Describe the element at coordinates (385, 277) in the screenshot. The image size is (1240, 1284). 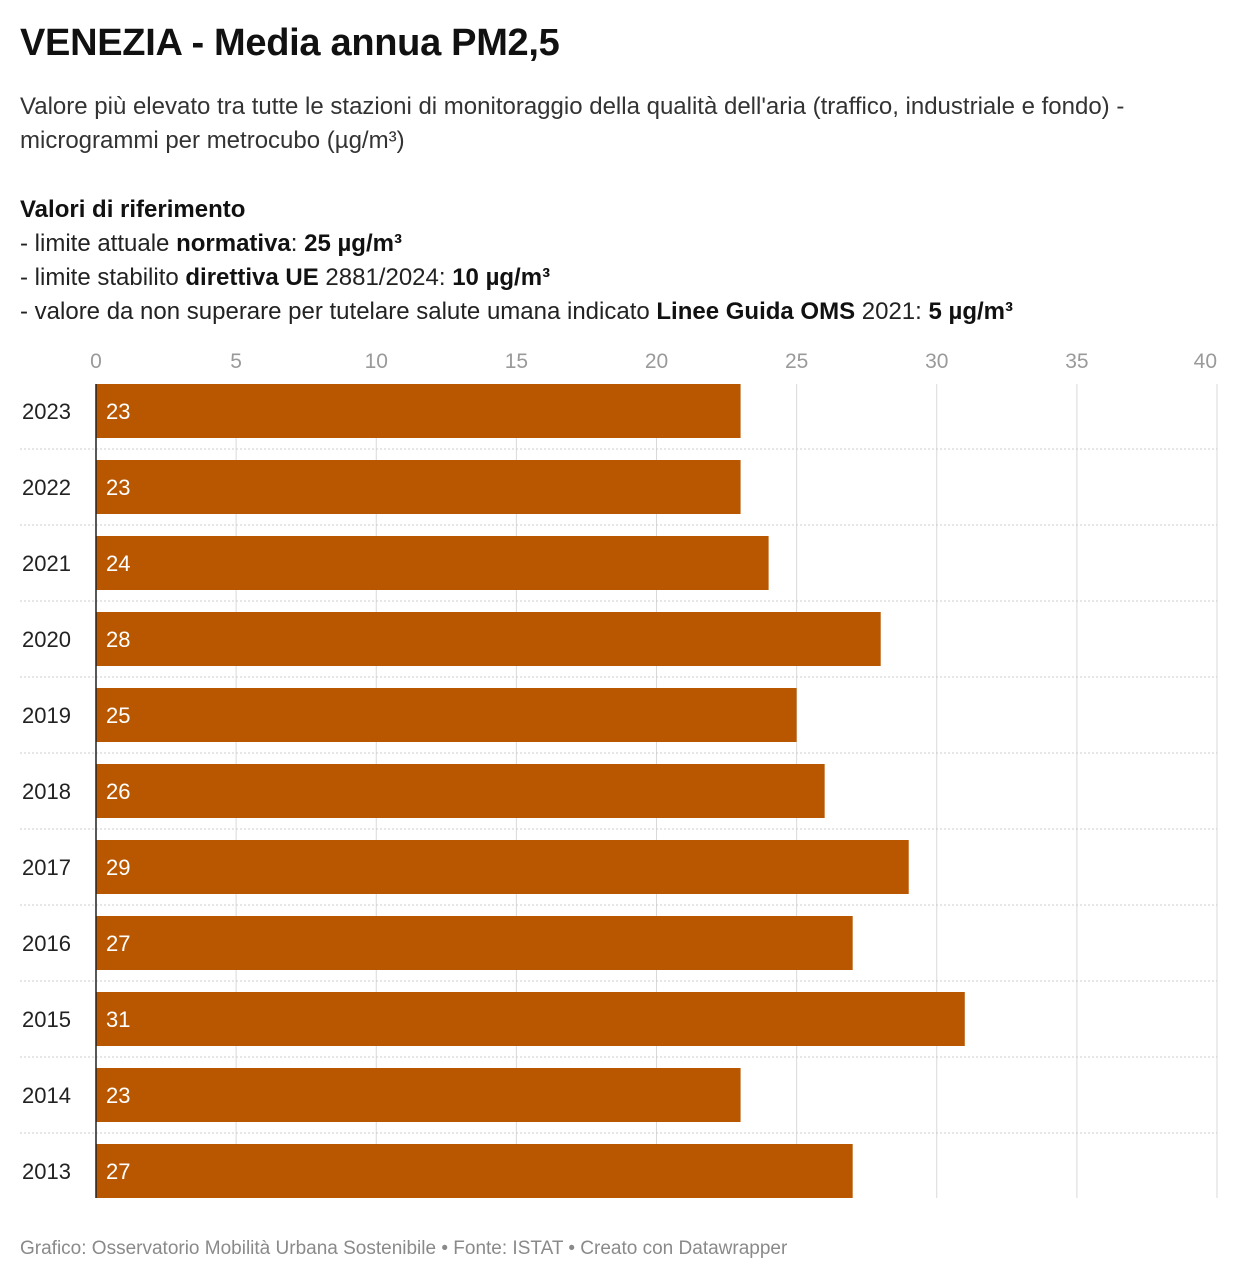
I see `reference-line-direttiva-mid: 2881/2024:` at that location.